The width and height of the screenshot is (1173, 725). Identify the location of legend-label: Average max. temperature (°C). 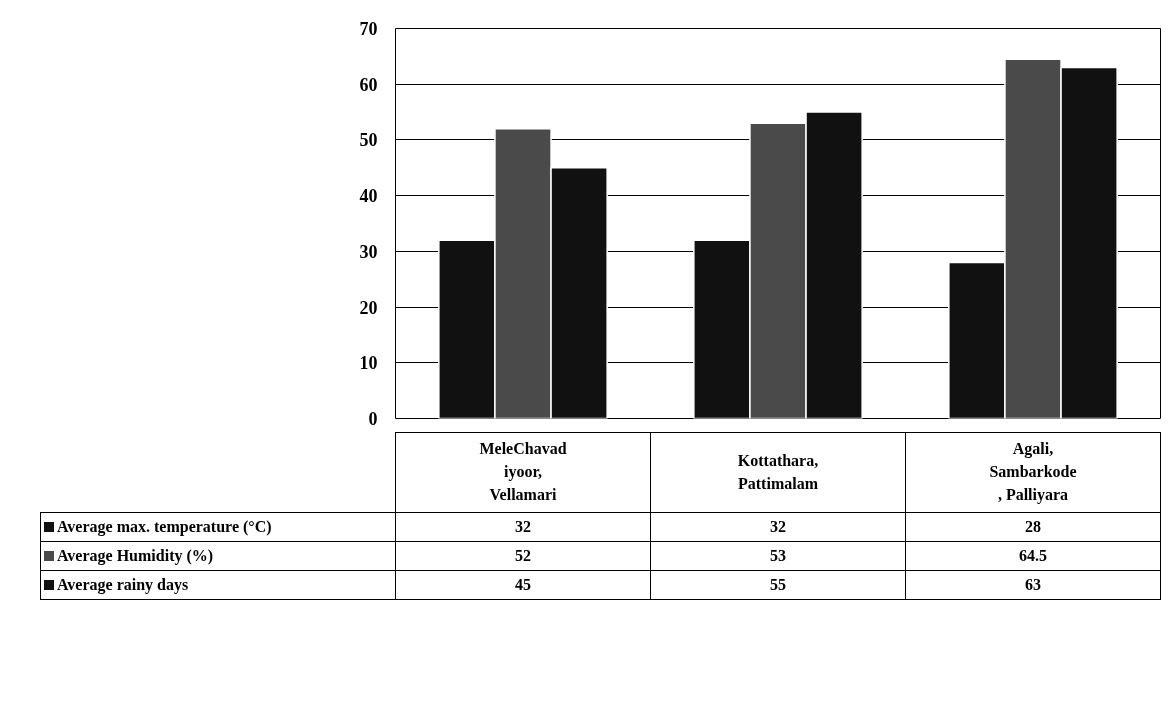
(218, 527).